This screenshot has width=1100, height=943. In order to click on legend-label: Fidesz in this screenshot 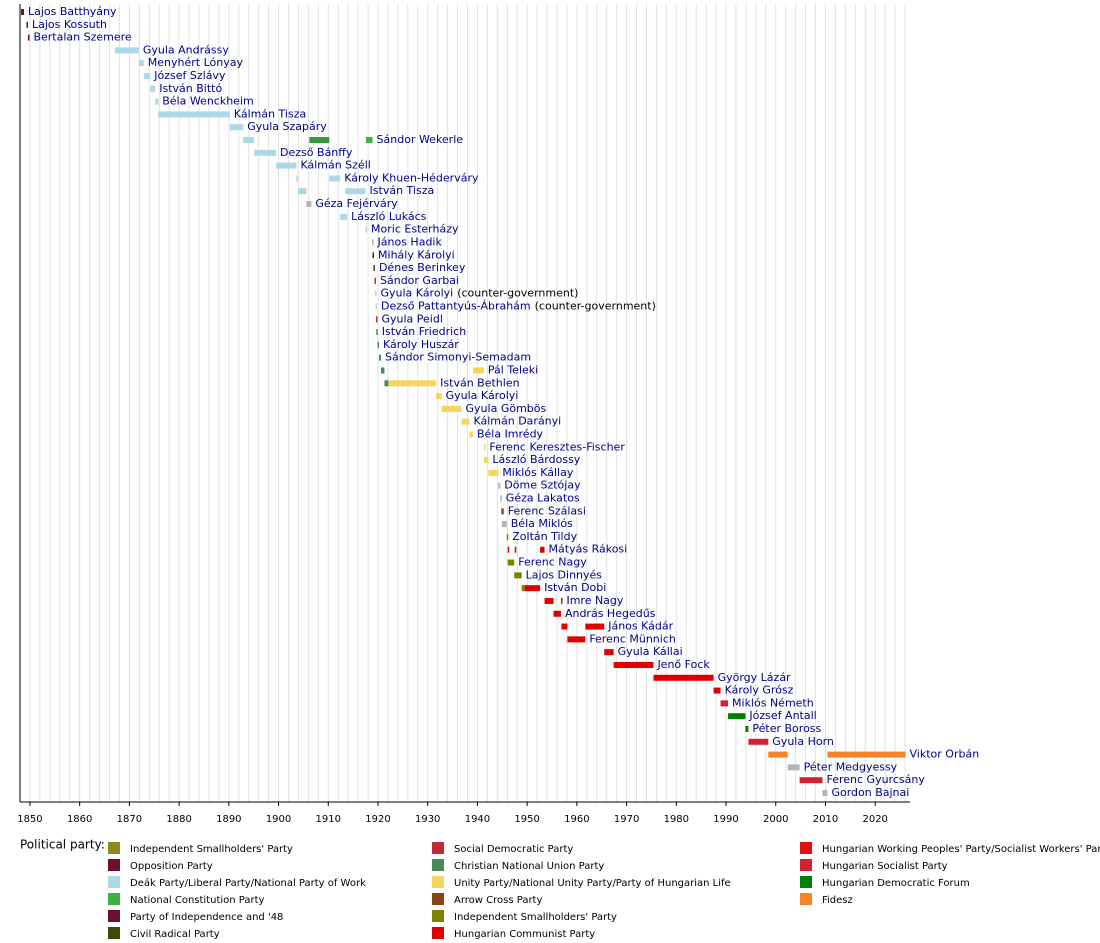, I will do `click(837, 900)`.